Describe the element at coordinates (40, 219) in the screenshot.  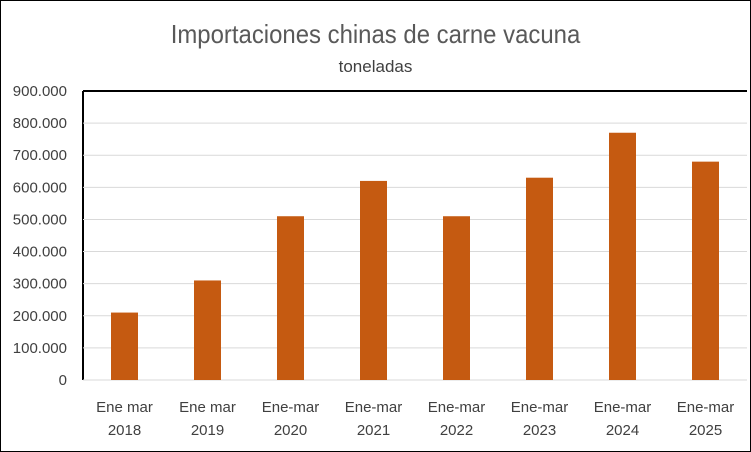
I see `y-tick-label: 500.000` at that location.